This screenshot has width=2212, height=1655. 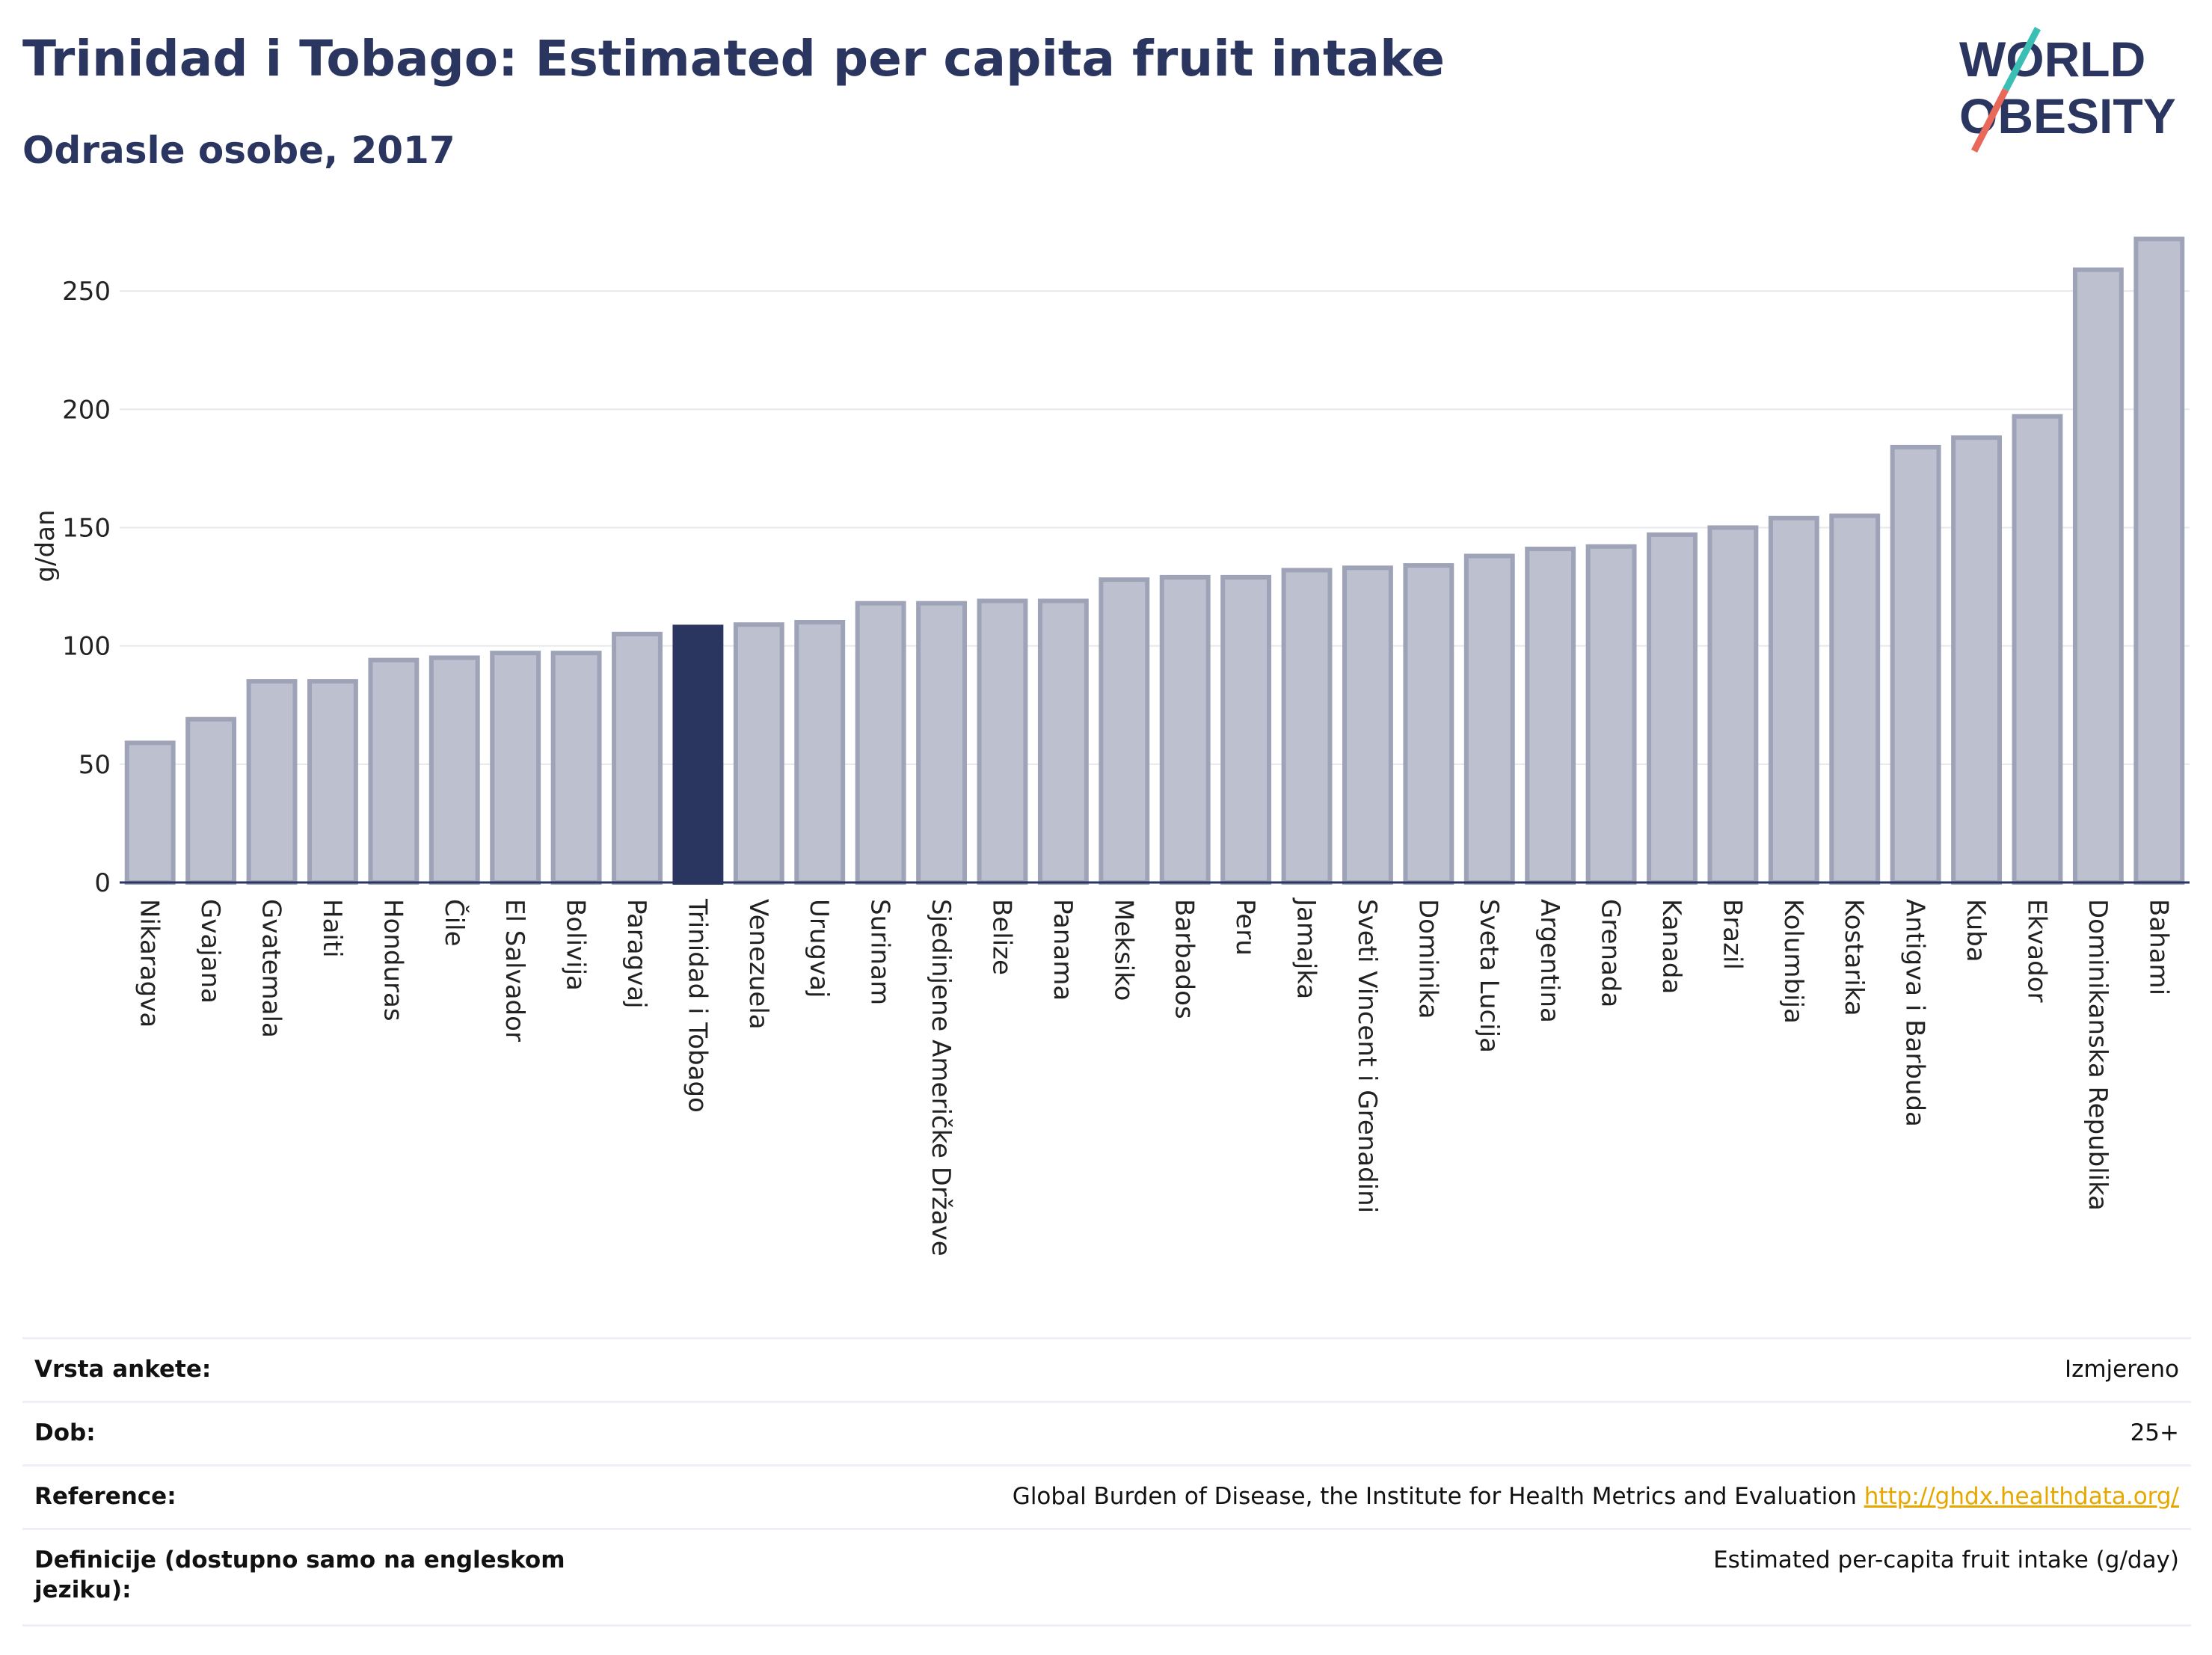 What do you see at coordinates (86, 528) in the screenshot?
I see `y-tick-label: 150` at bounding box center [86, 528].